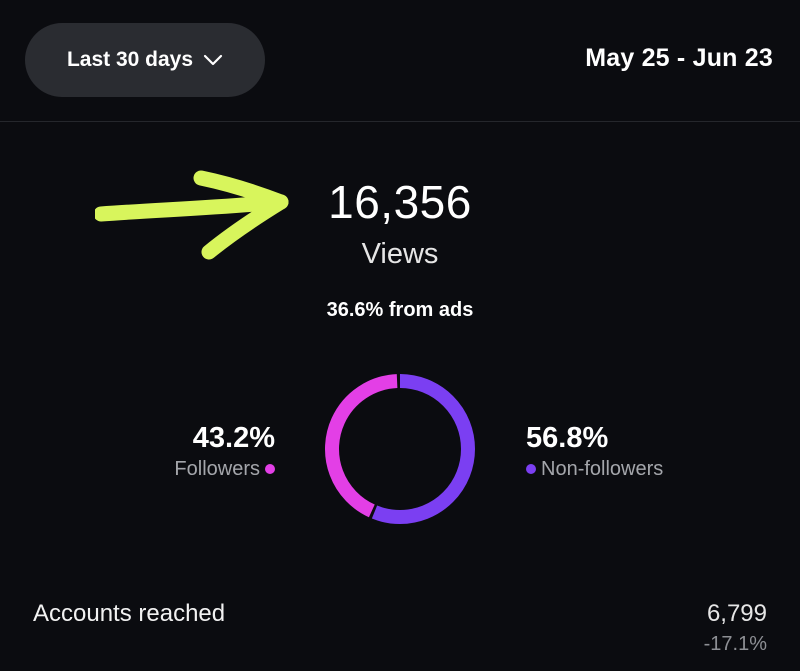  Describe the element at coordinates (270, 469) in the screenshot. I see `followers-dot-icon` at that location.